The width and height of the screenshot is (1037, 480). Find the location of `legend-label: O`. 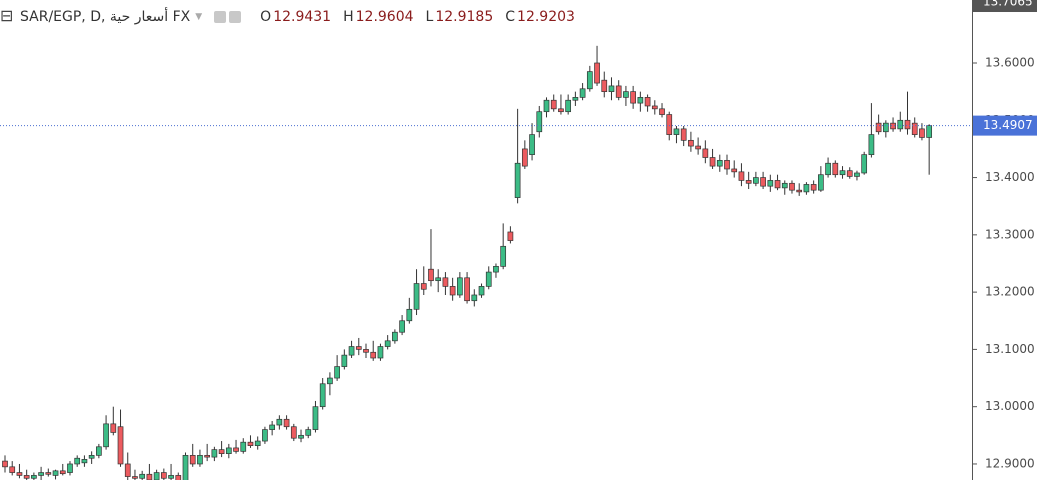

legend-label: O is located at coordinates (266, 17).